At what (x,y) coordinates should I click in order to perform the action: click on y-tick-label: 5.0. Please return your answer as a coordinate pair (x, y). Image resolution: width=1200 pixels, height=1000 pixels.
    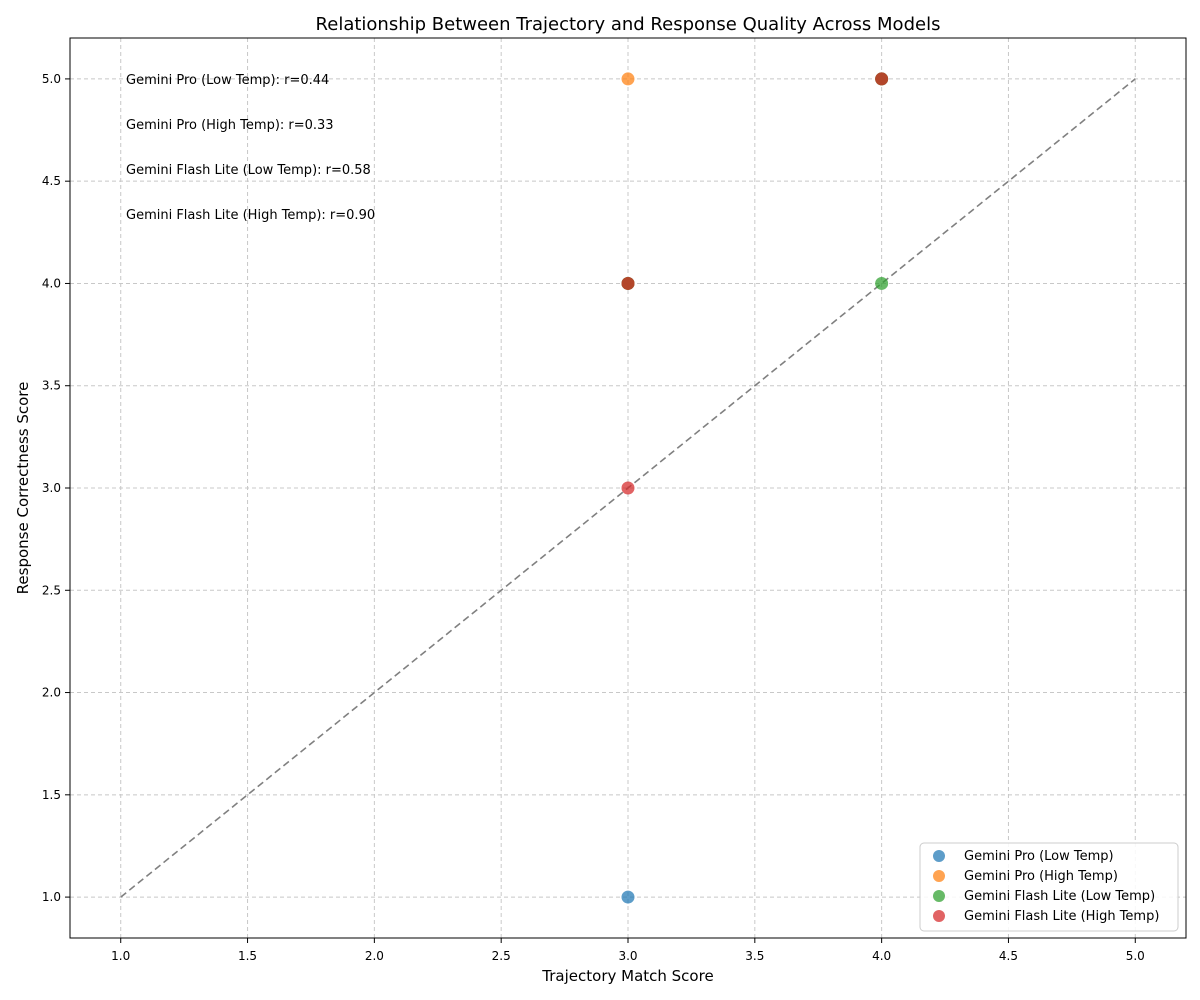
    Looking at the image, I should click on (51, 79).